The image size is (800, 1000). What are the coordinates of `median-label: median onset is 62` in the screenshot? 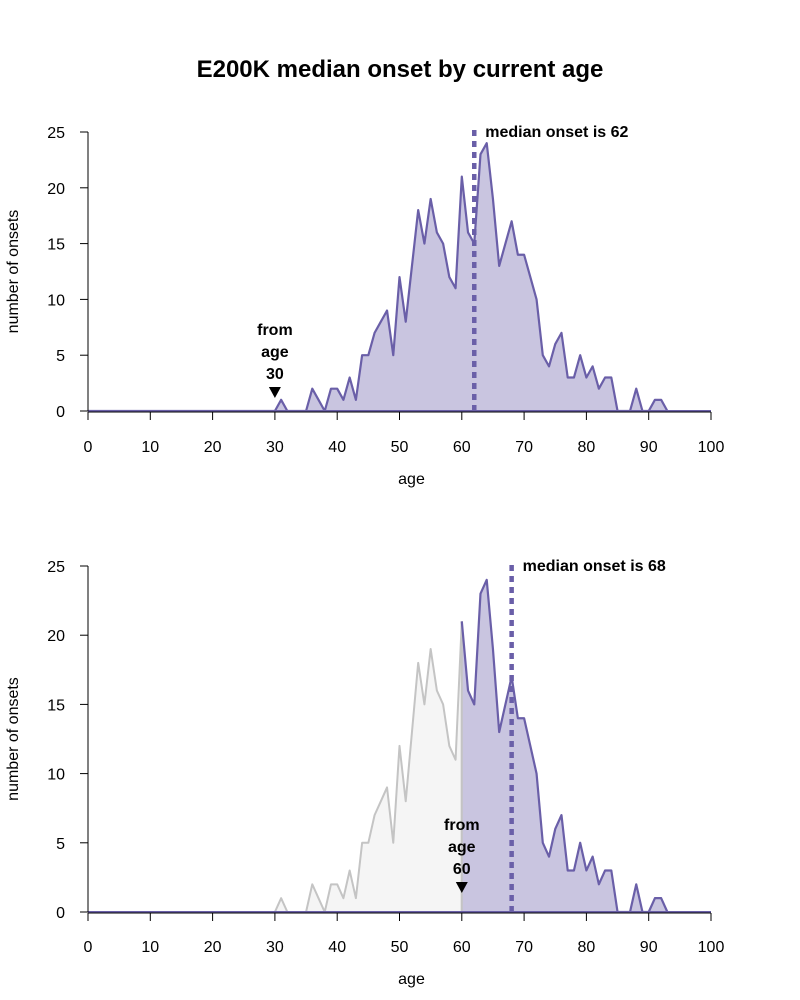 It's located at (556, 132).